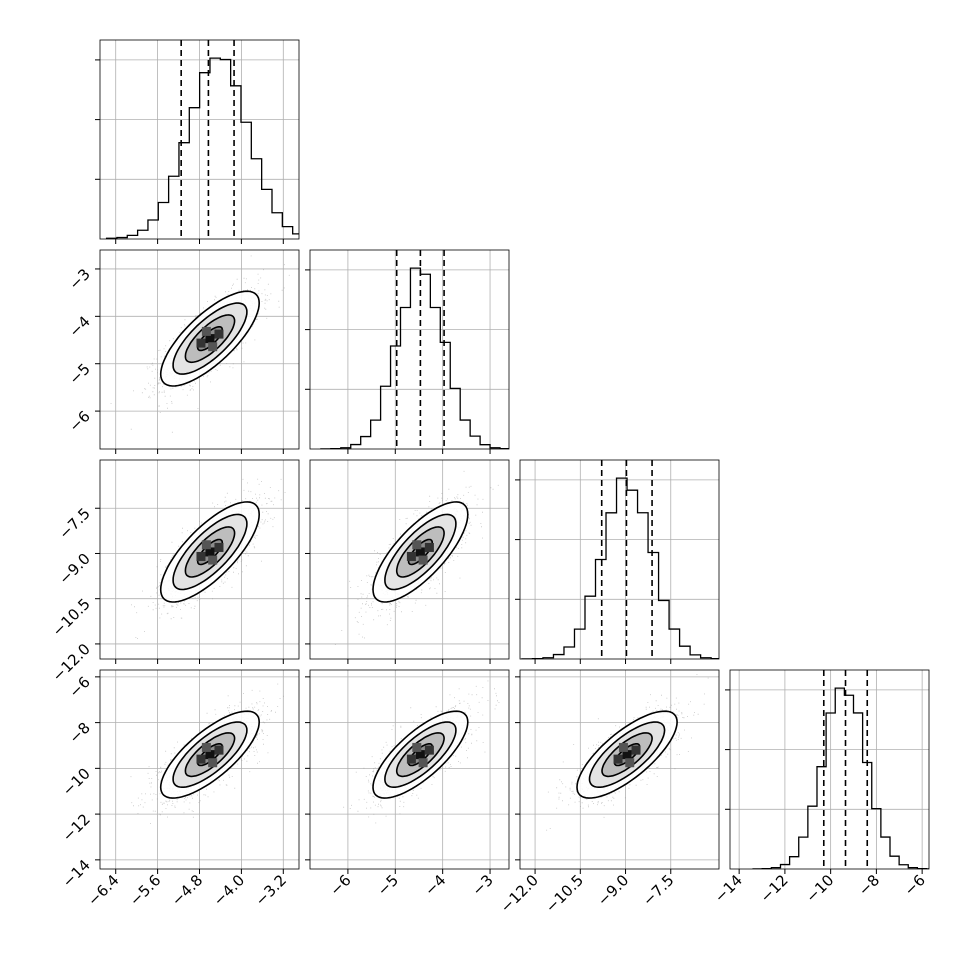  What do you see at coordinates (71, 662) in the screenshot?
I see `y-tick-label: −12.0` at bounding box center [71, 662].